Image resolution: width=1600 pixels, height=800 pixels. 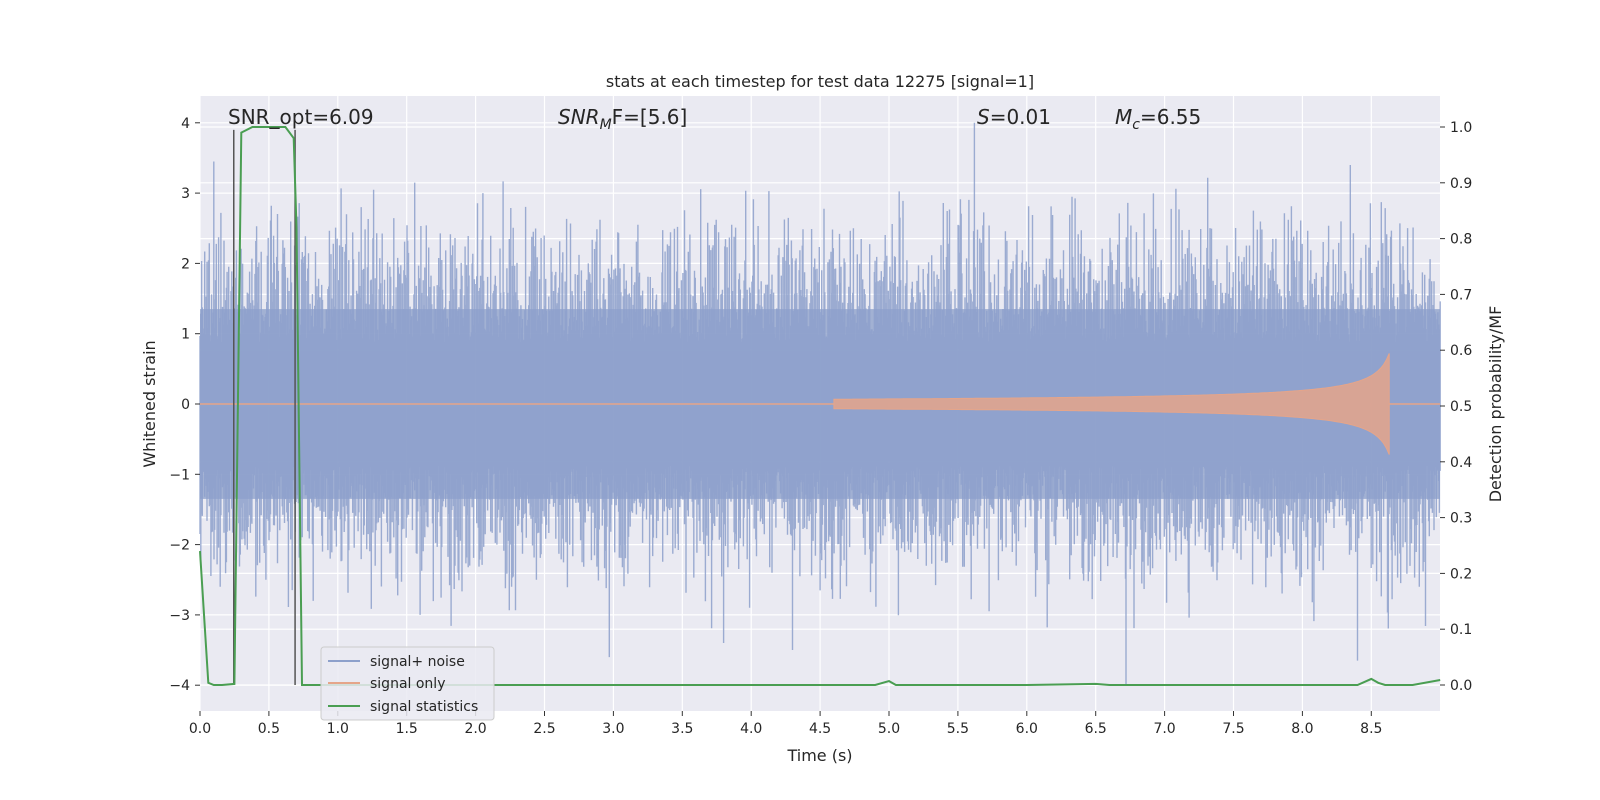 I want to click on x-tick-label: 1.0, so click(x=338, y=729).